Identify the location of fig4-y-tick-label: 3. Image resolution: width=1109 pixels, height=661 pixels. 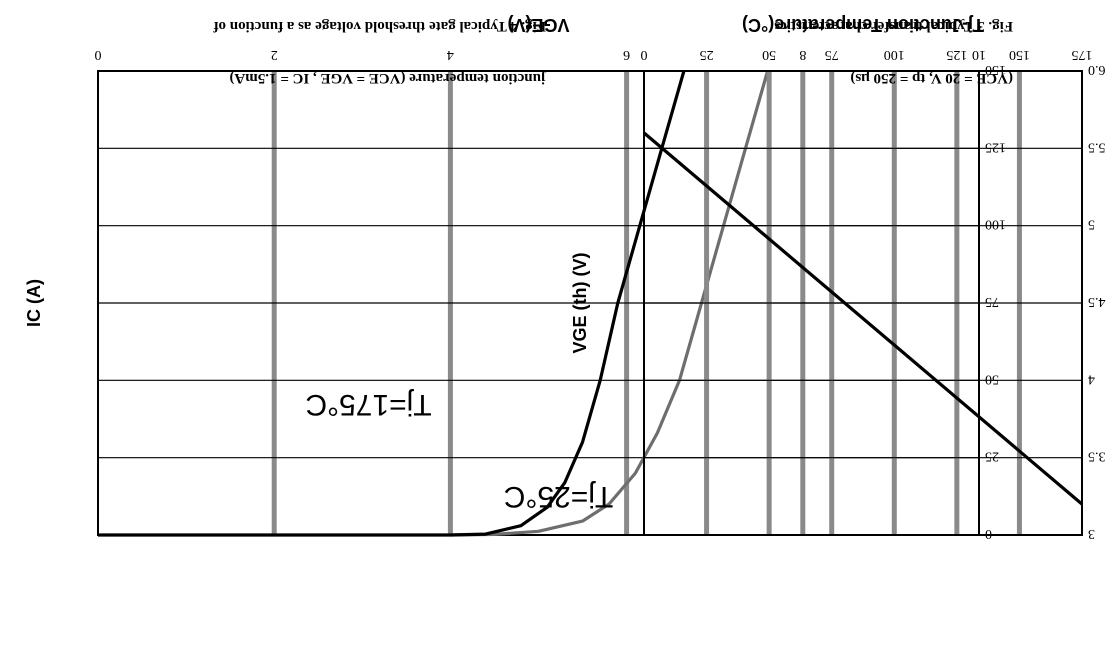
(1091, 533).